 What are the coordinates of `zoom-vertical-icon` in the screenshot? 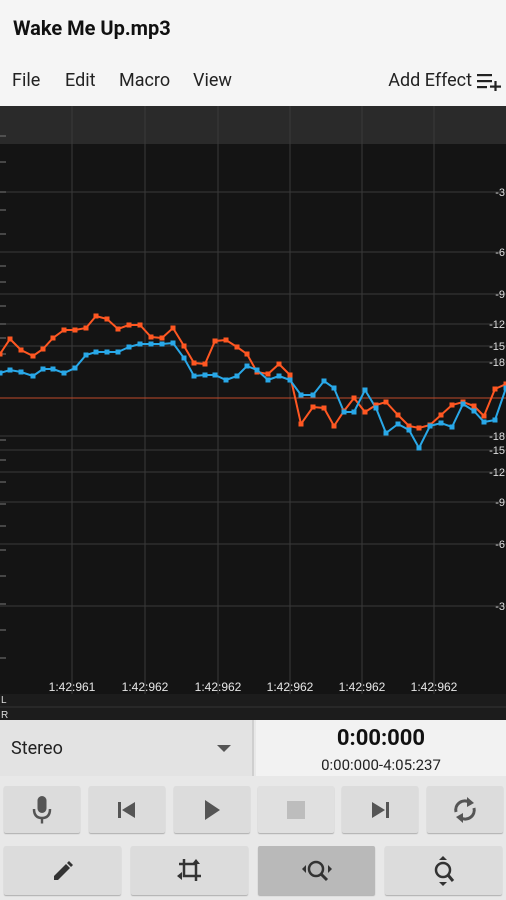 It's located at (444, 870).